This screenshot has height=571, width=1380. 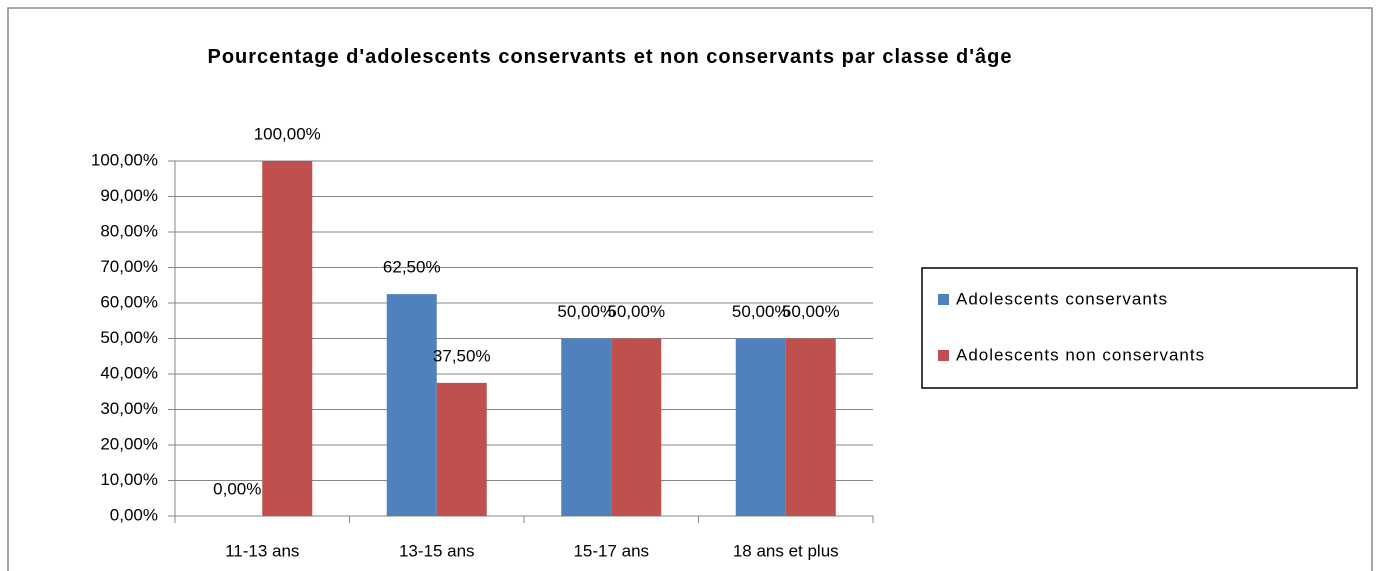 I want to click on y-tick-label: 30,00%, so click(x=129, y=408).